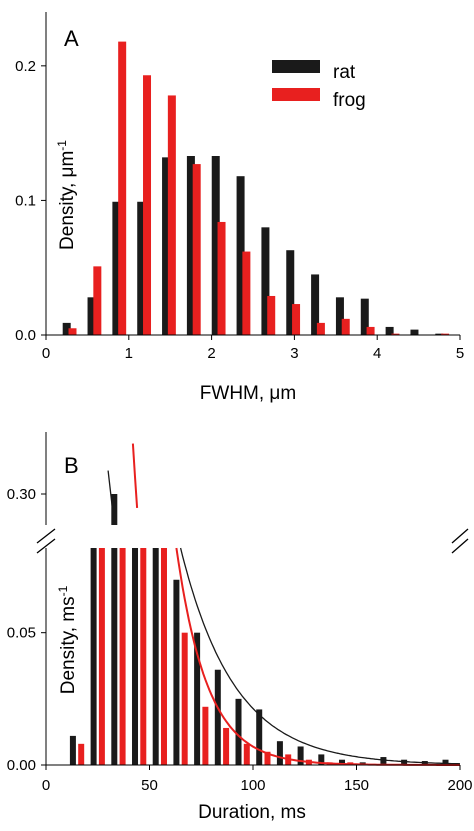 This screenshot has height=831, width=474. Describe the element at coordinates (211, 353) in the screenshot. I see `panel-a-xtick-label-2: 2` at that location.